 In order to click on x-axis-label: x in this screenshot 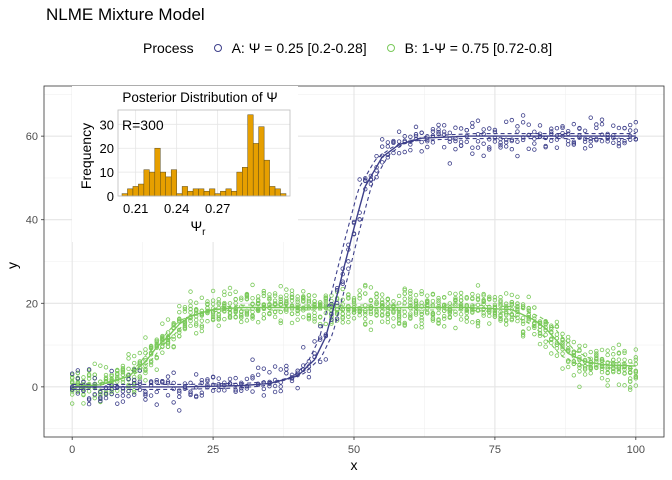, I will do `click(354, 465)`.